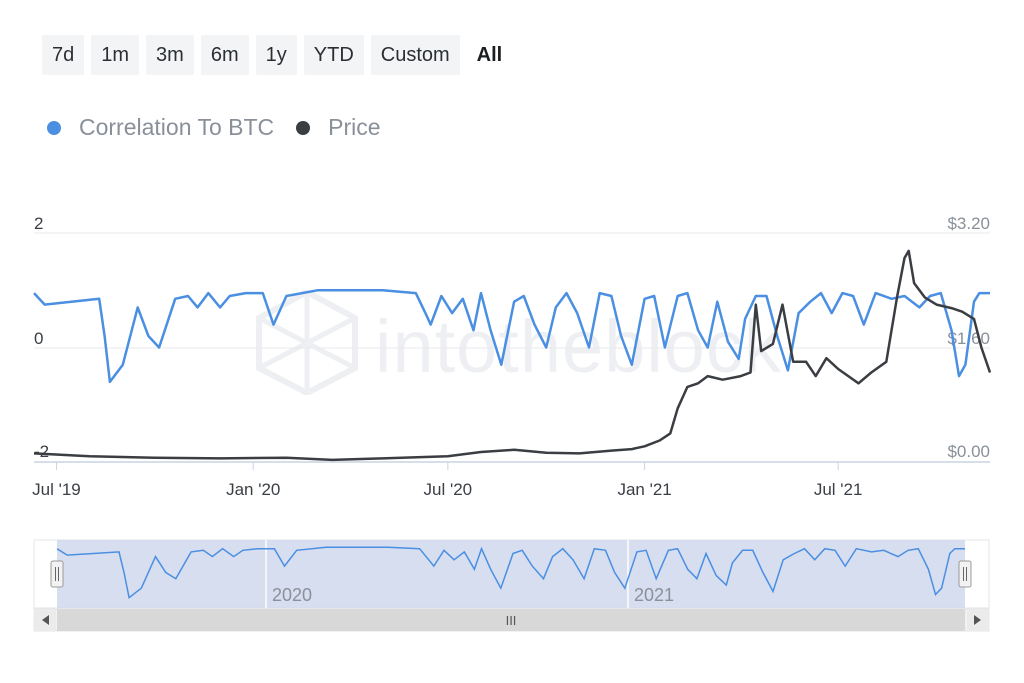 The height and width of the screenshot is (683, 1024). I want to click on scrollbar-grip-icon: III, so click(511, 620).